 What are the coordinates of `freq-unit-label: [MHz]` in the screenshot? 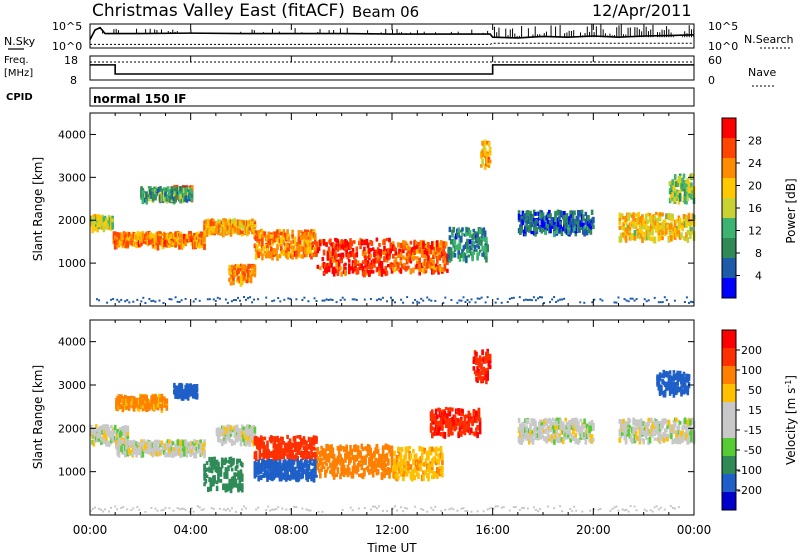 It's located at (18, 73).